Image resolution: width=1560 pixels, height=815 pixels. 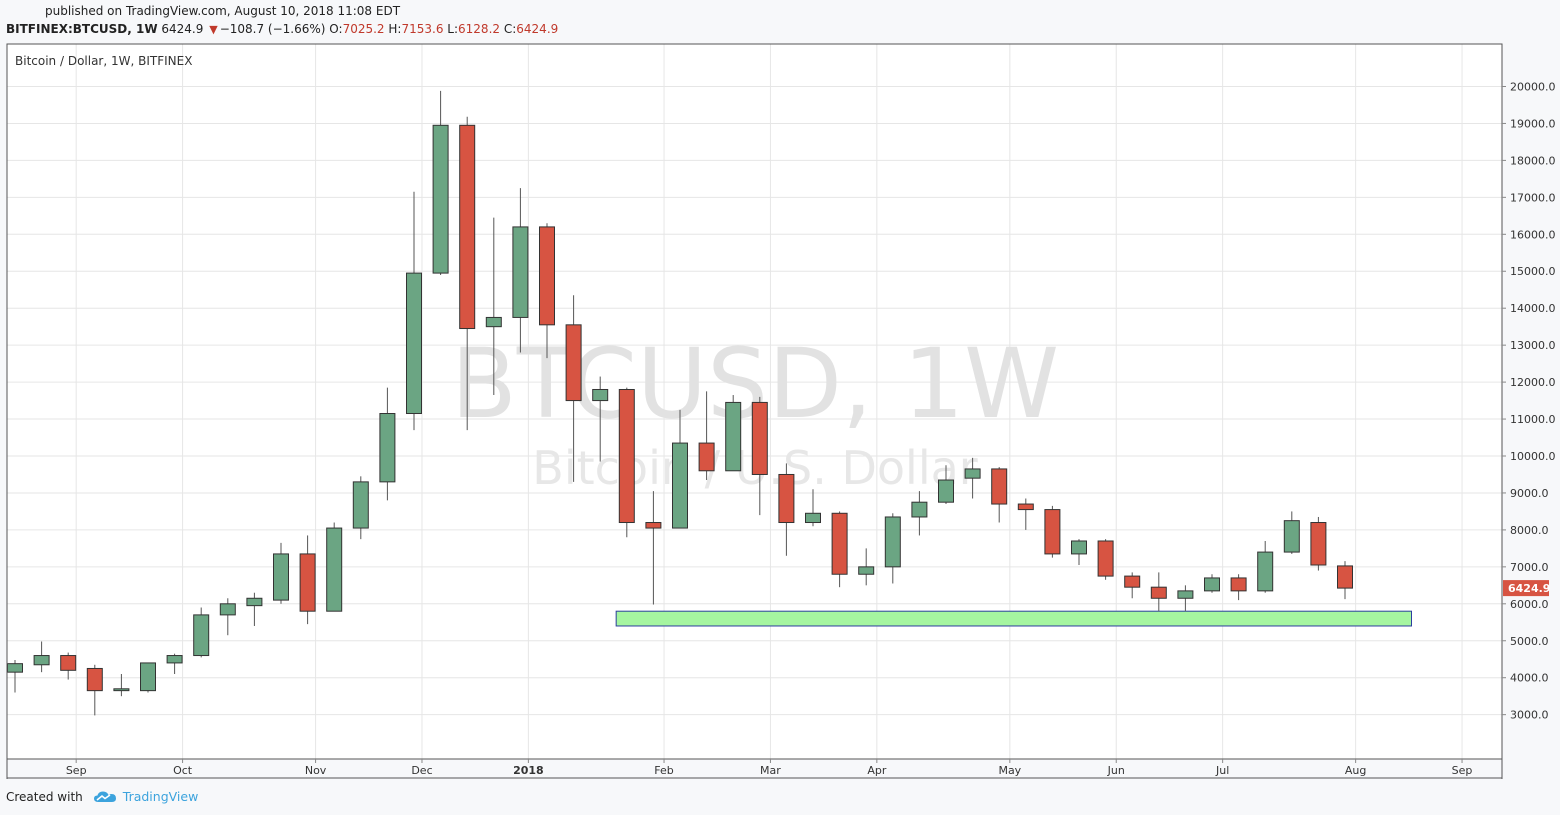 What do you see at coordinates (82, 29) in the screenshot?
I see `symbol-label: BITFINEX:BTCUSD, 1W` at bounding box center [82, 29].